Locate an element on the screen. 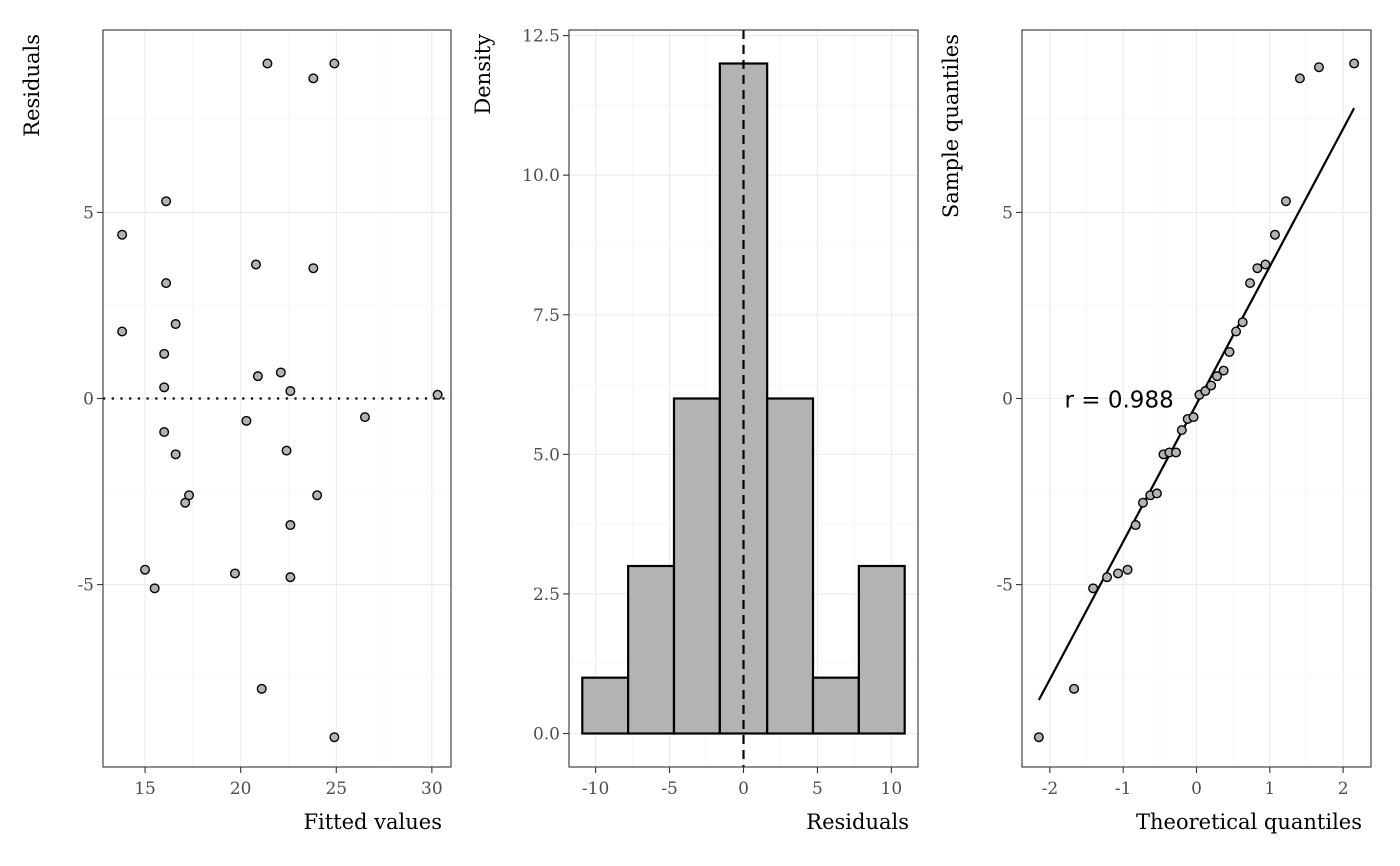  y-tick-label: 5.0 is located at coordinates (546, 455).